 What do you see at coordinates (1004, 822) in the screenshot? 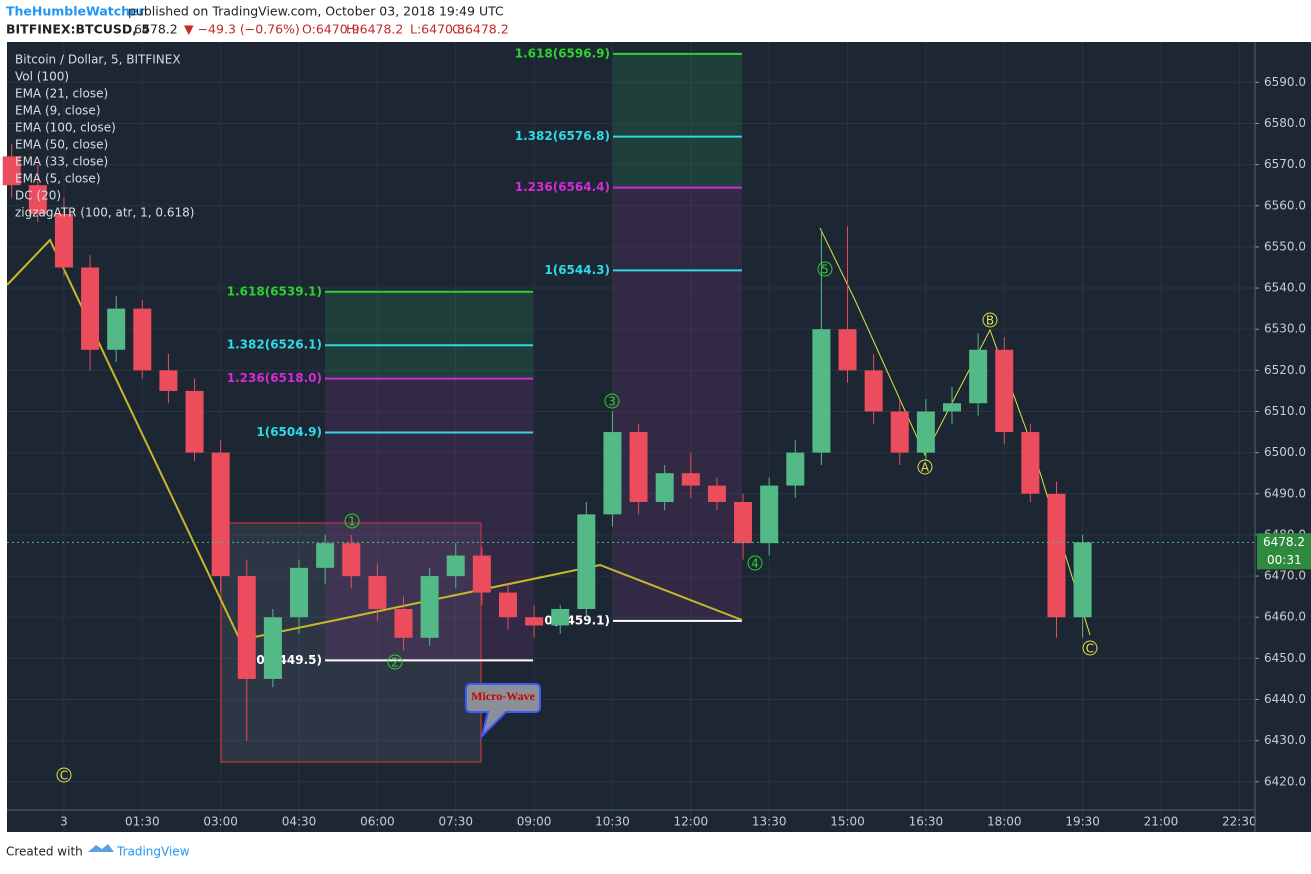
I see `x-tick-label: 18:00` at bounding box center [1004, 822].